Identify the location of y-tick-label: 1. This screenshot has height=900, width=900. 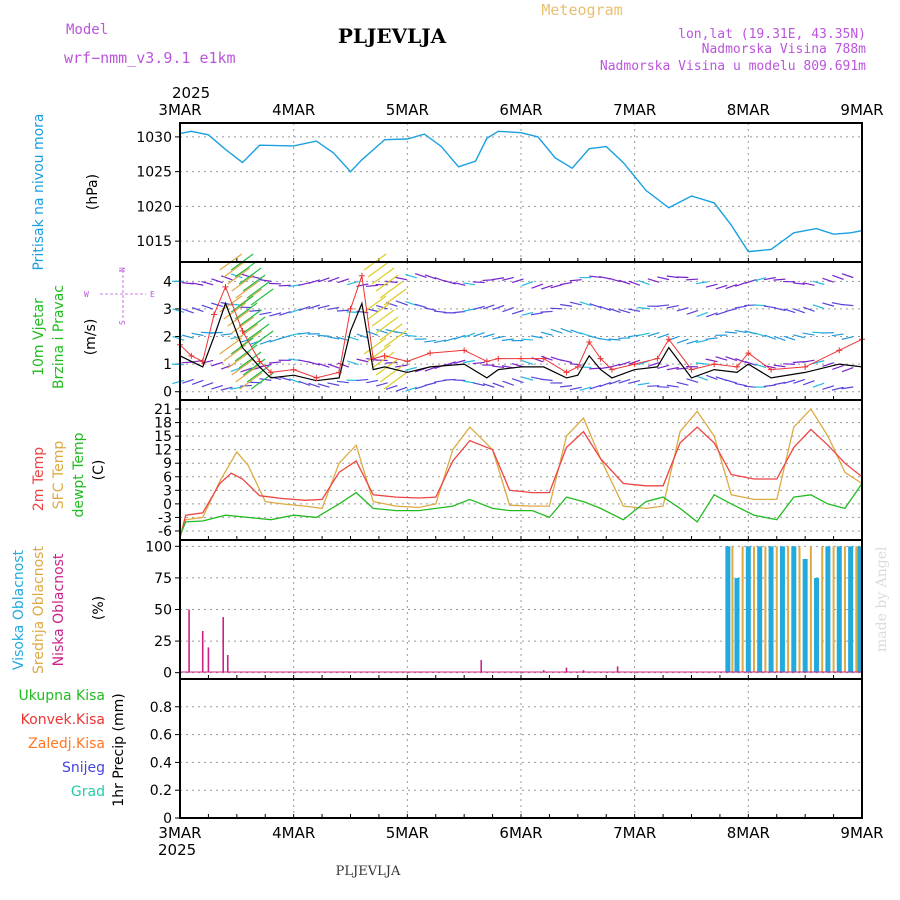
(167, 365).